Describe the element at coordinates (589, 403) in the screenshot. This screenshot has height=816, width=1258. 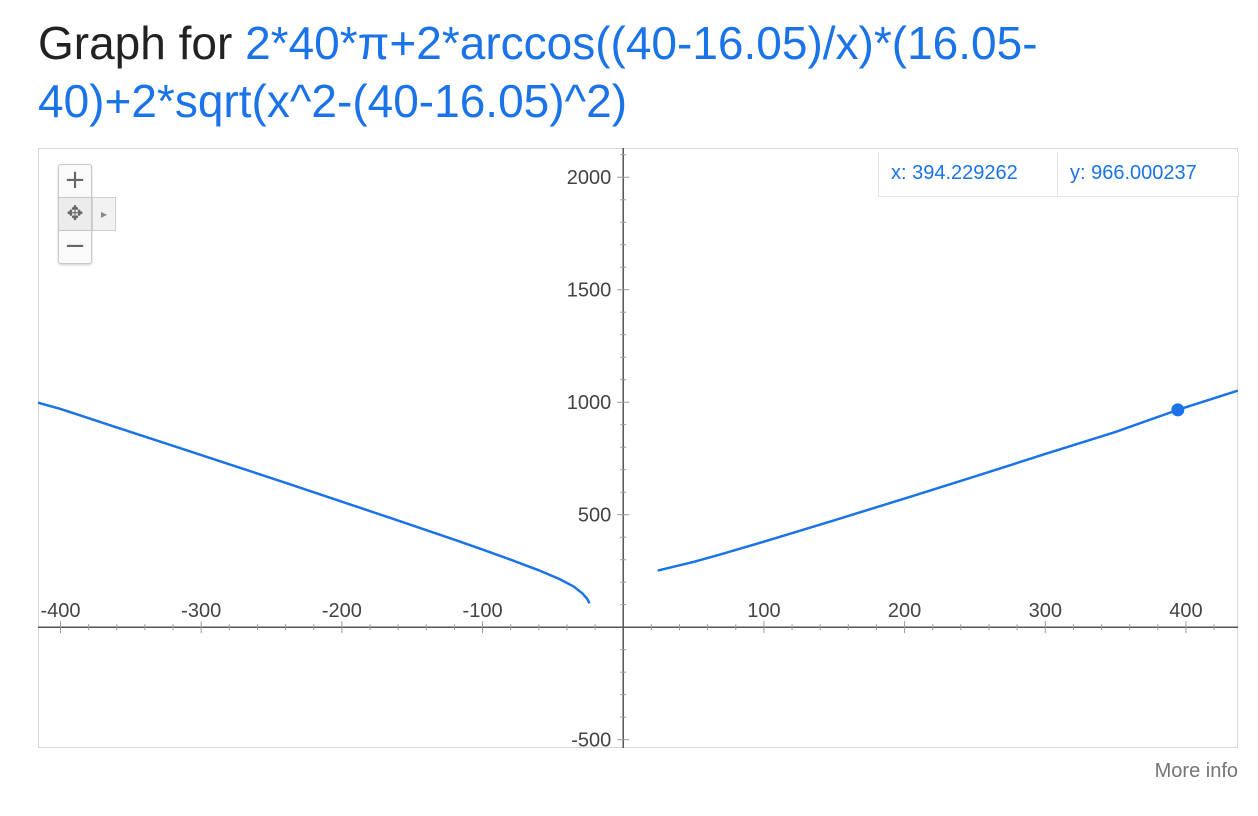
I see `y-tick-label: 1000` at that location.